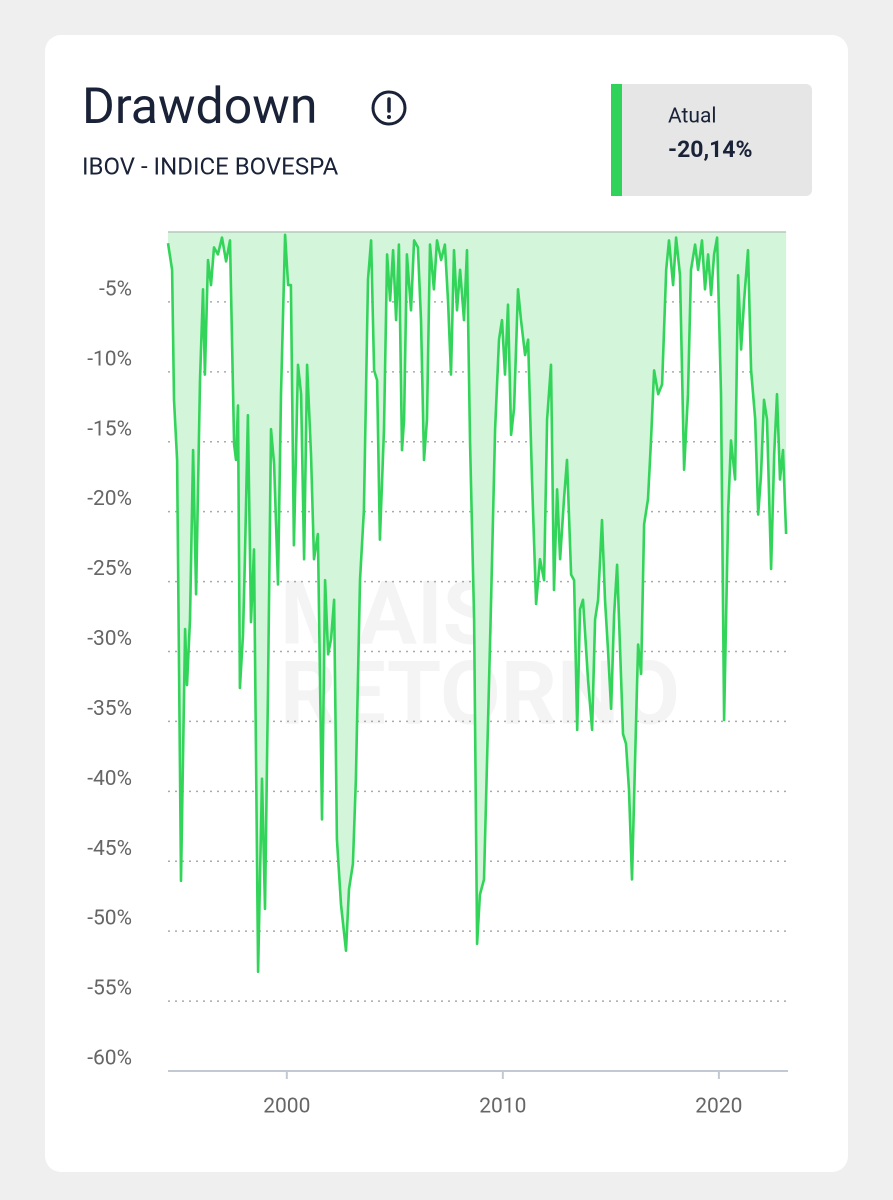 The width and height of the screenshot is (893, 1200). What do you see at coordinates (109, 359) in the screenshot?
I see `y-tick-label: -10%` at bounding box center [109, 359].